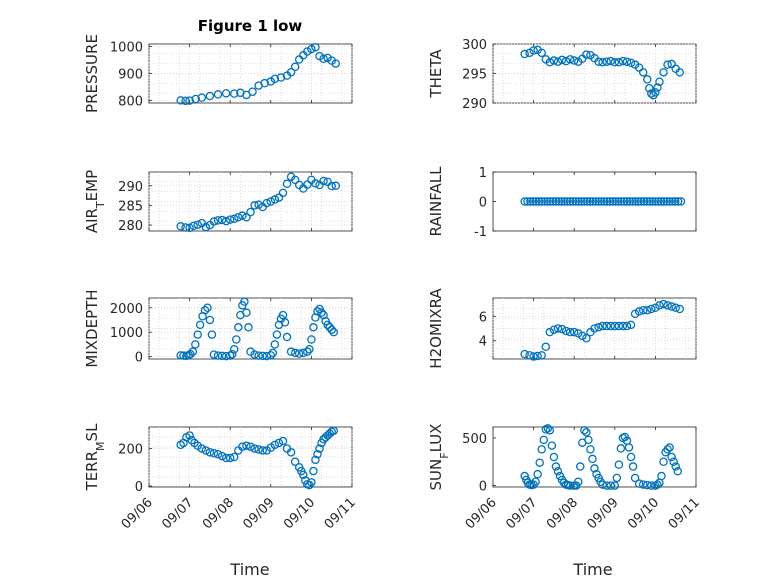 The height and width of the screenshot is (583, 778). Describe the element at coordinates (130, 450) in the screenshot. I see `panel-7-ytick-label-1: 200` at that location.